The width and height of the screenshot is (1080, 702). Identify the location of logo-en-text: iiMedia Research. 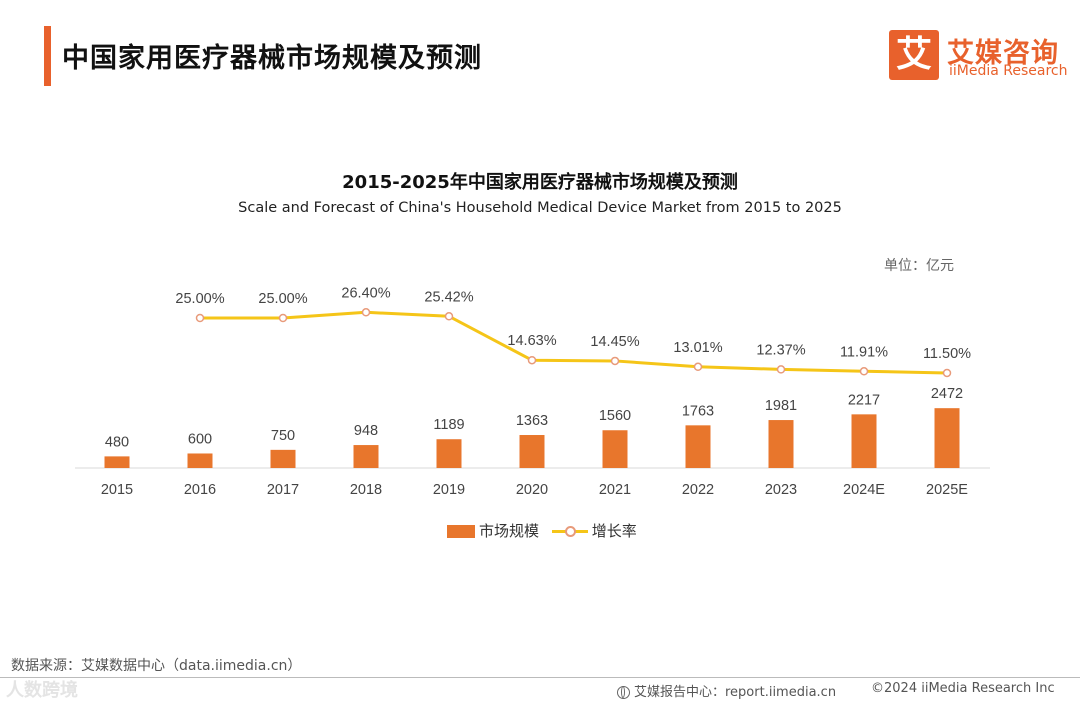
(1008, 71).